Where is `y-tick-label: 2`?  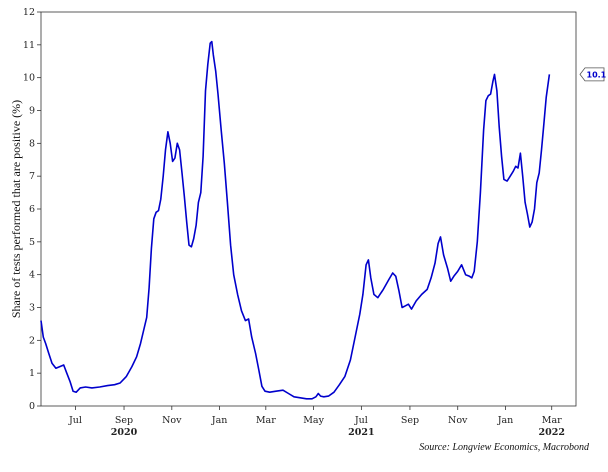
y-tick-label: 2 is located at coordinates (32, 340).